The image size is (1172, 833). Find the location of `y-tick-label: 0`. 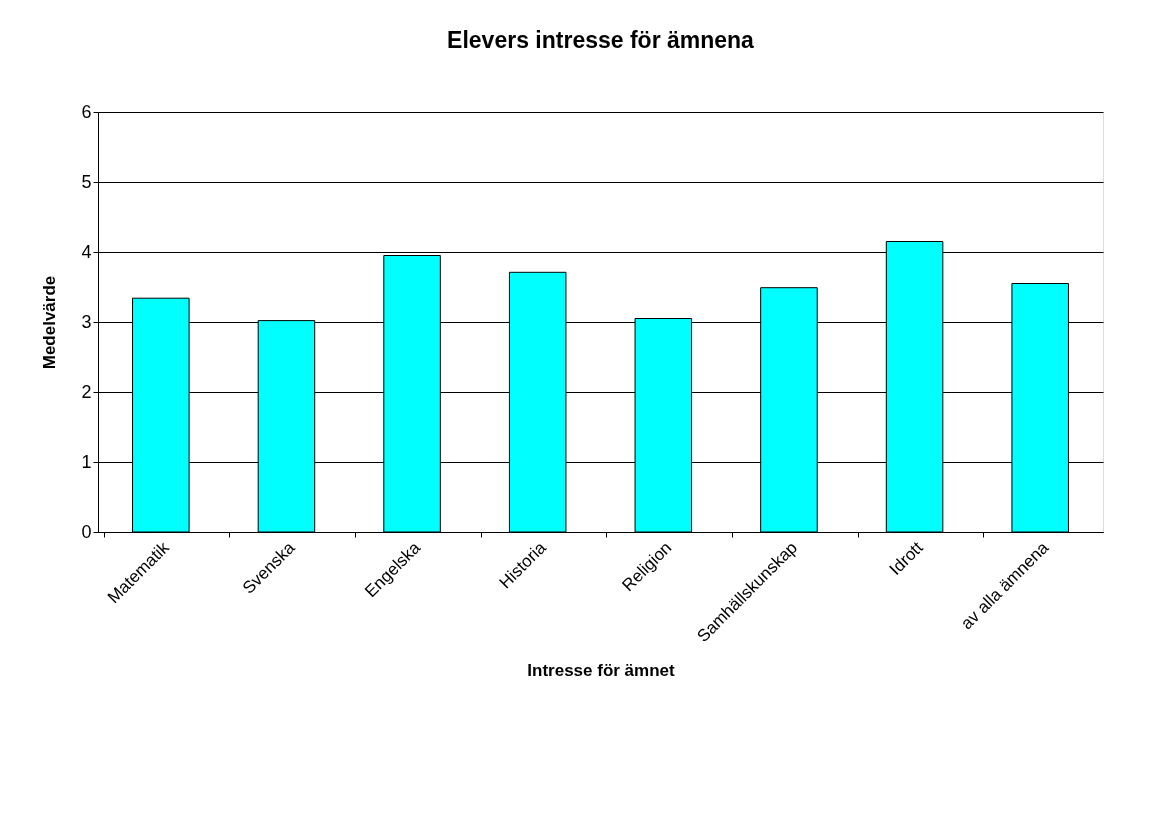

y-tick-label: 0 is located at coordinates (86, 531).